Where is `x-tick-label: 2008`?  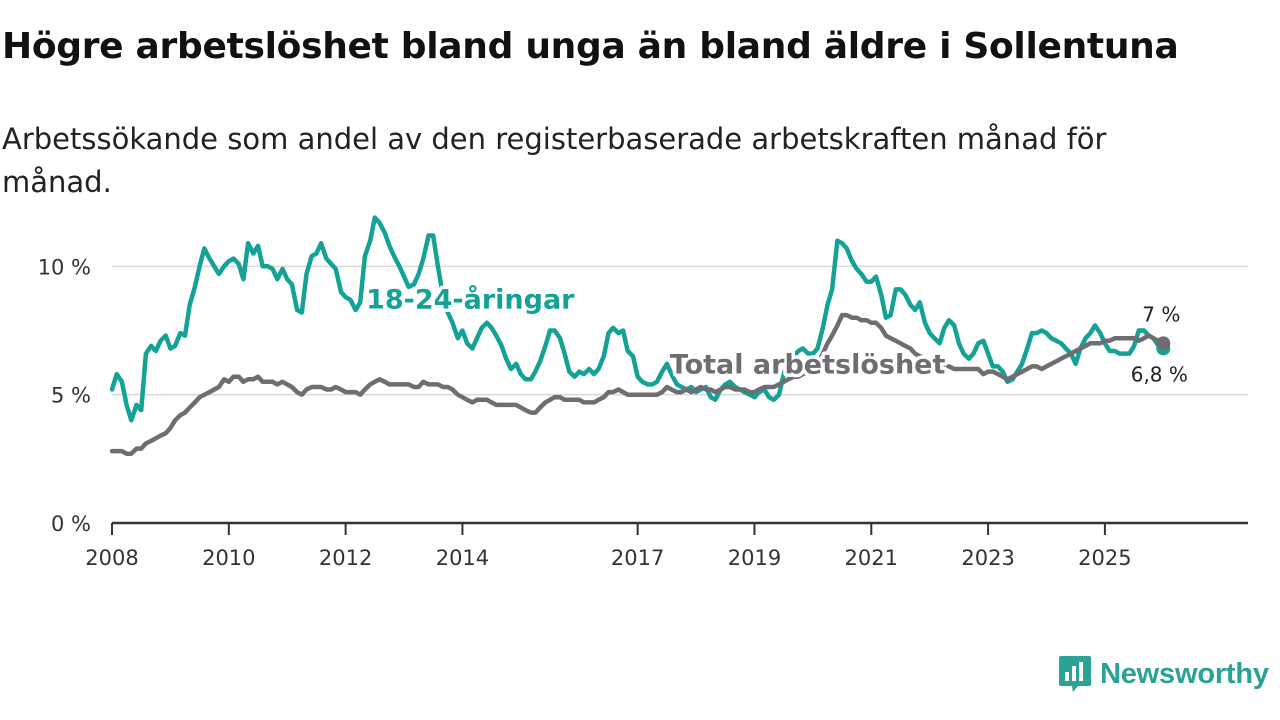 x-tick-label: 2008 is located at coordinates (111, 558).